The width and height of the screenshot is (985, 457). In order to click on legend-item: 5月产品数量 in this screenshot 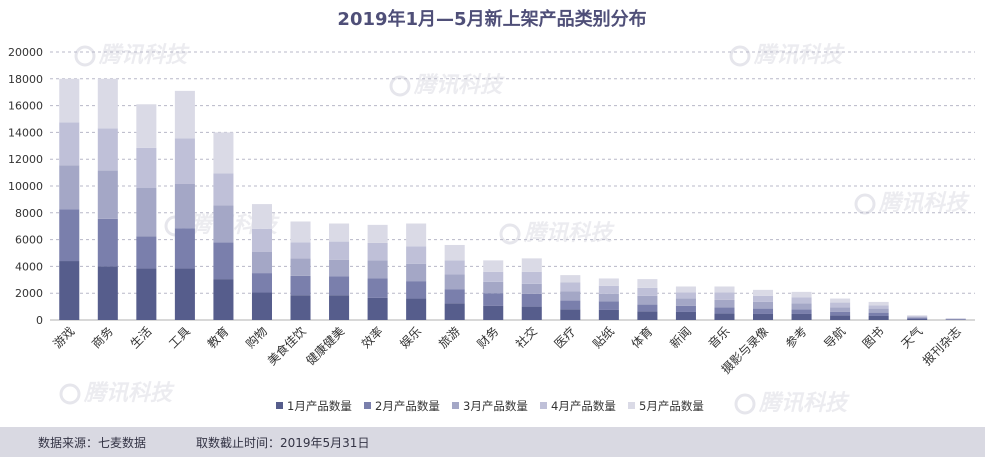, I will do `click(666, 406)`.